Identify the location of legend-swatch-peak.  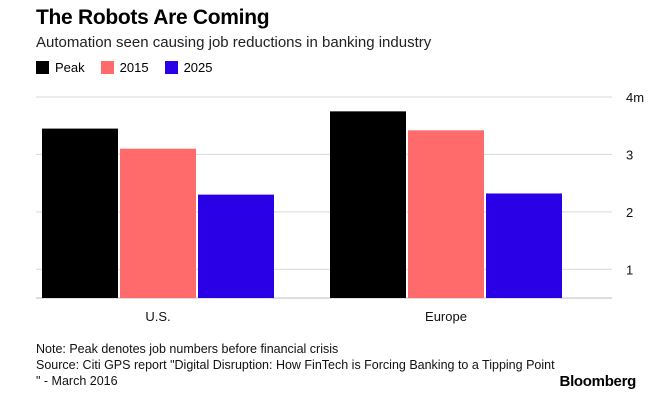
(42, 67).